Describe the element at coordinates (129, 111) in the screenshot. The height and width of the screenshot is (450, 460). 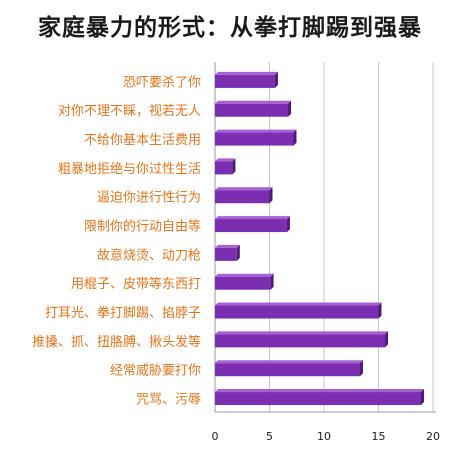
I see `category-label: 对你不理不睬，视若无人` at that location.